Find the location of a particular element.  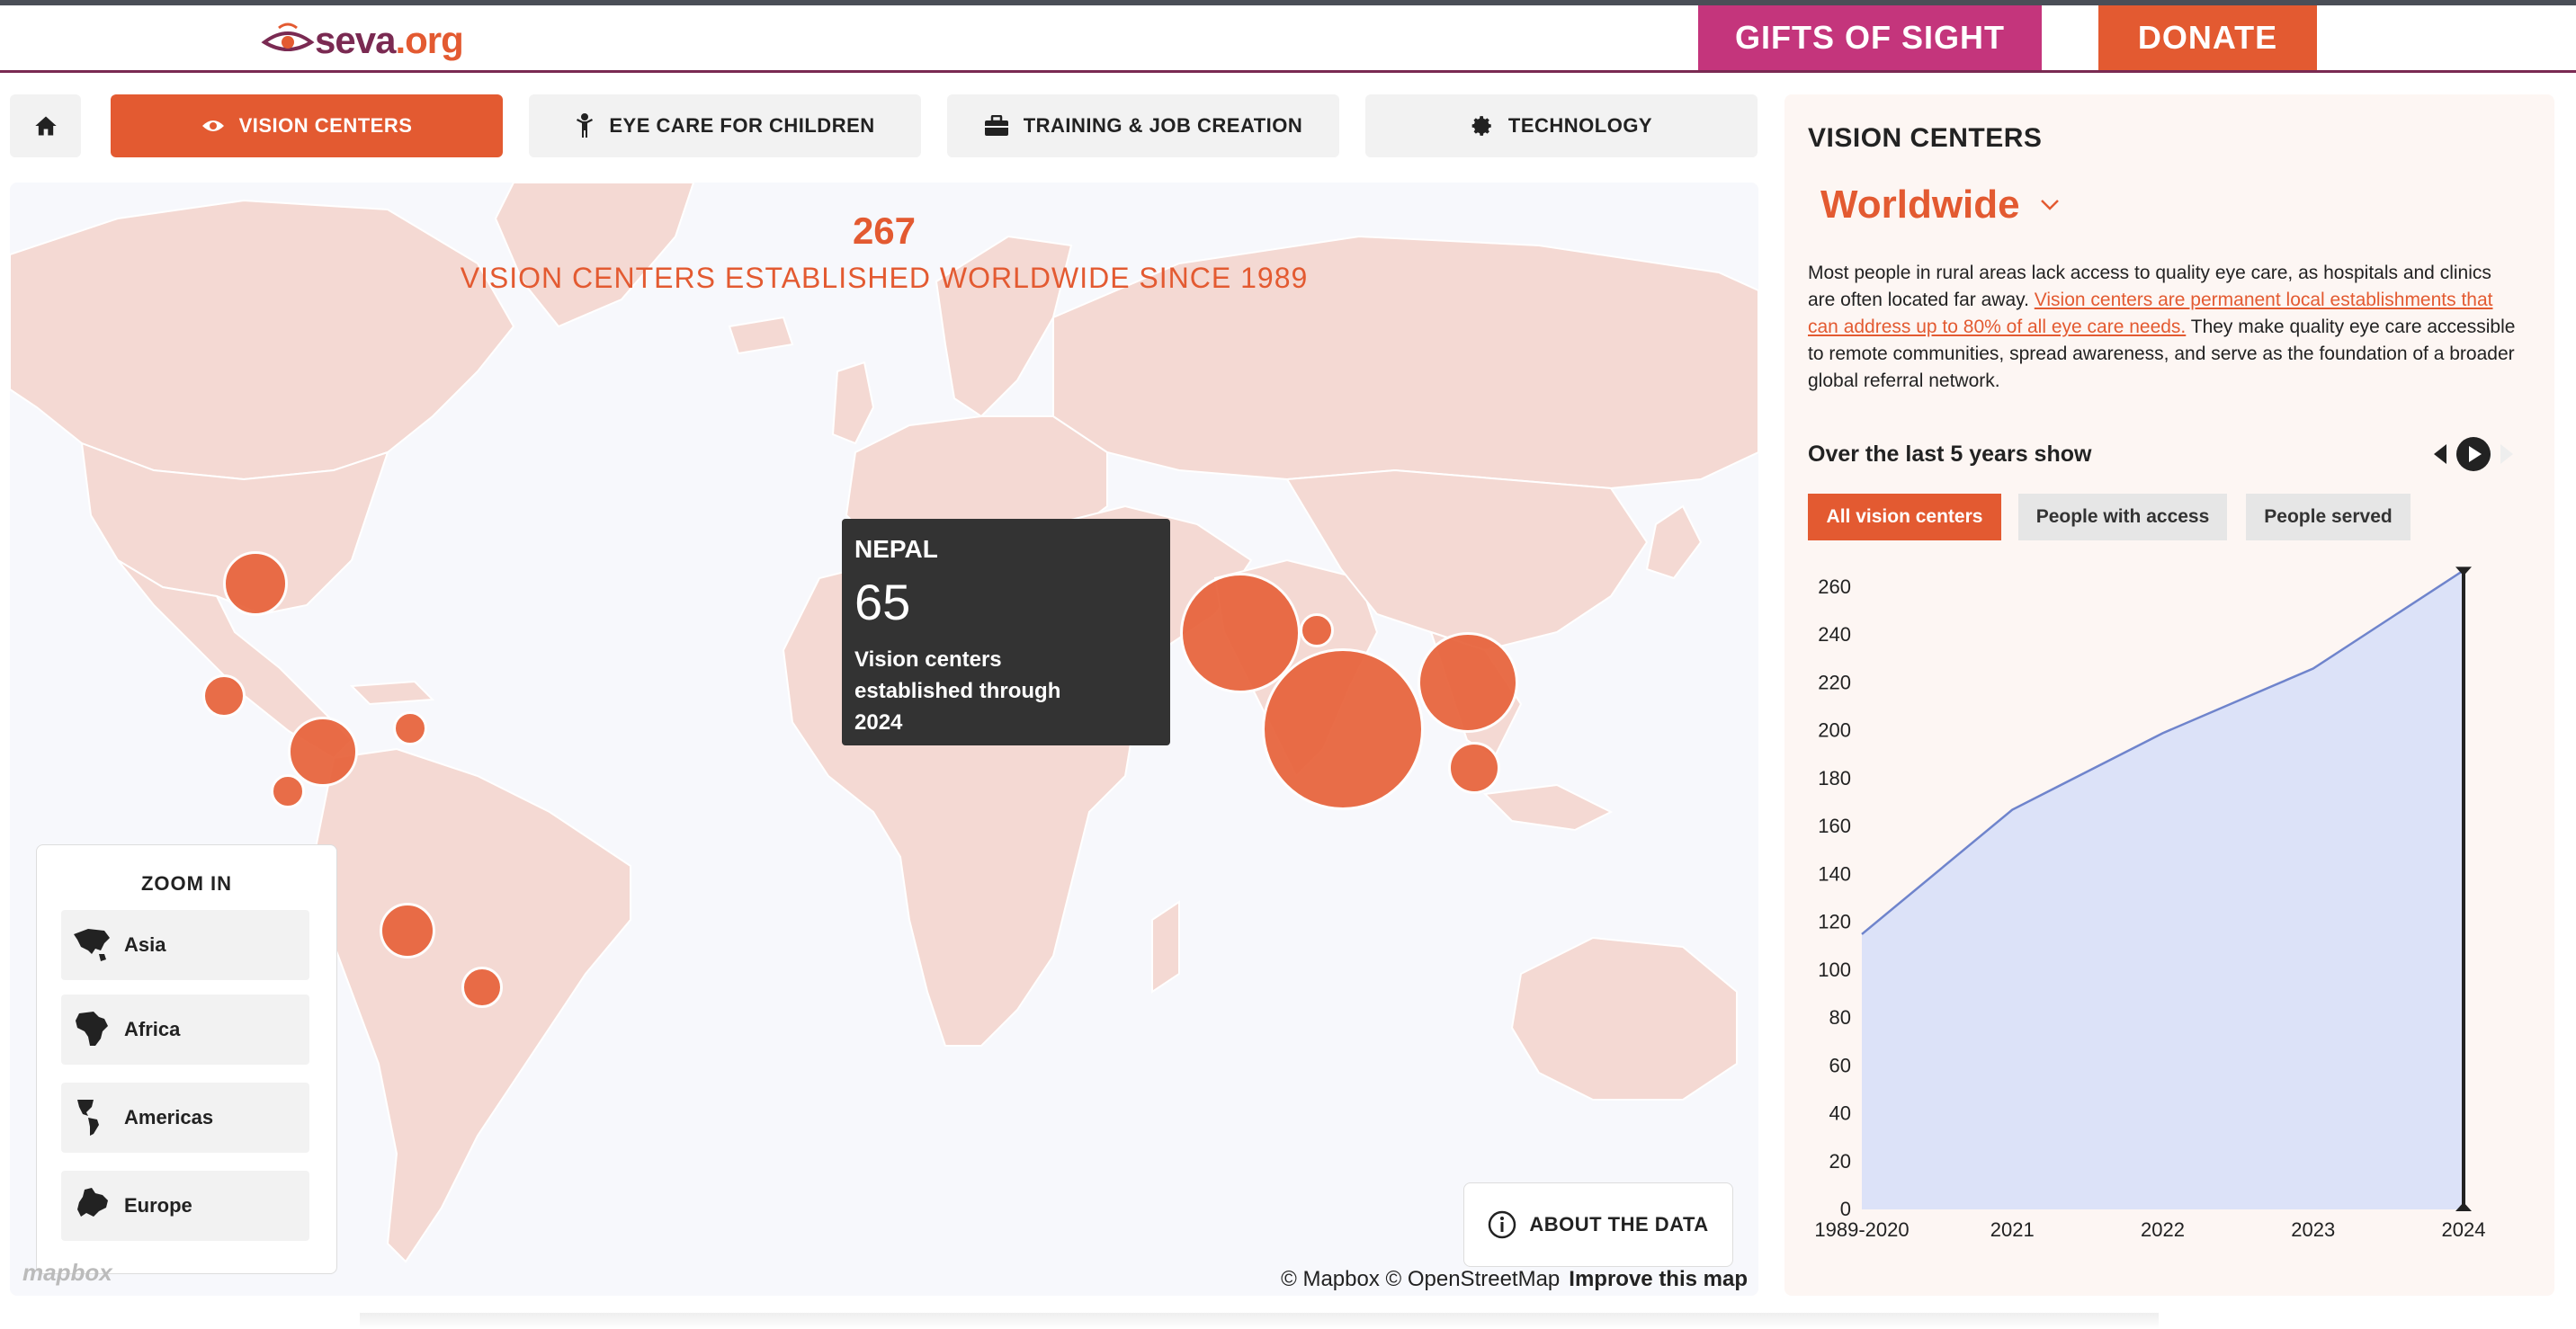

chart-y-tick-label: 0 is located at coordinates (1845, 1209).